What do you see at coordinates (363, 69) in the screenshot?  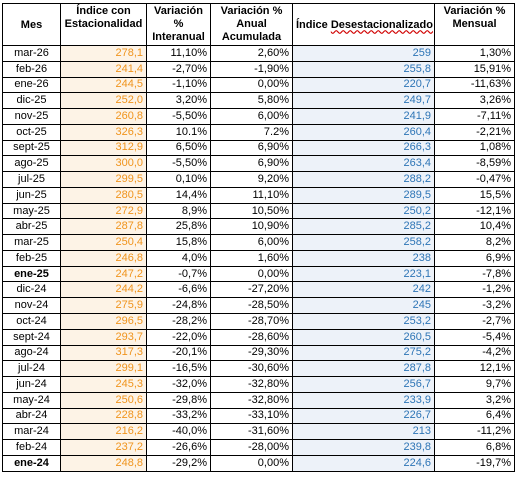 I see `cell-desest: 255,8` at bounding box center [363, 69].